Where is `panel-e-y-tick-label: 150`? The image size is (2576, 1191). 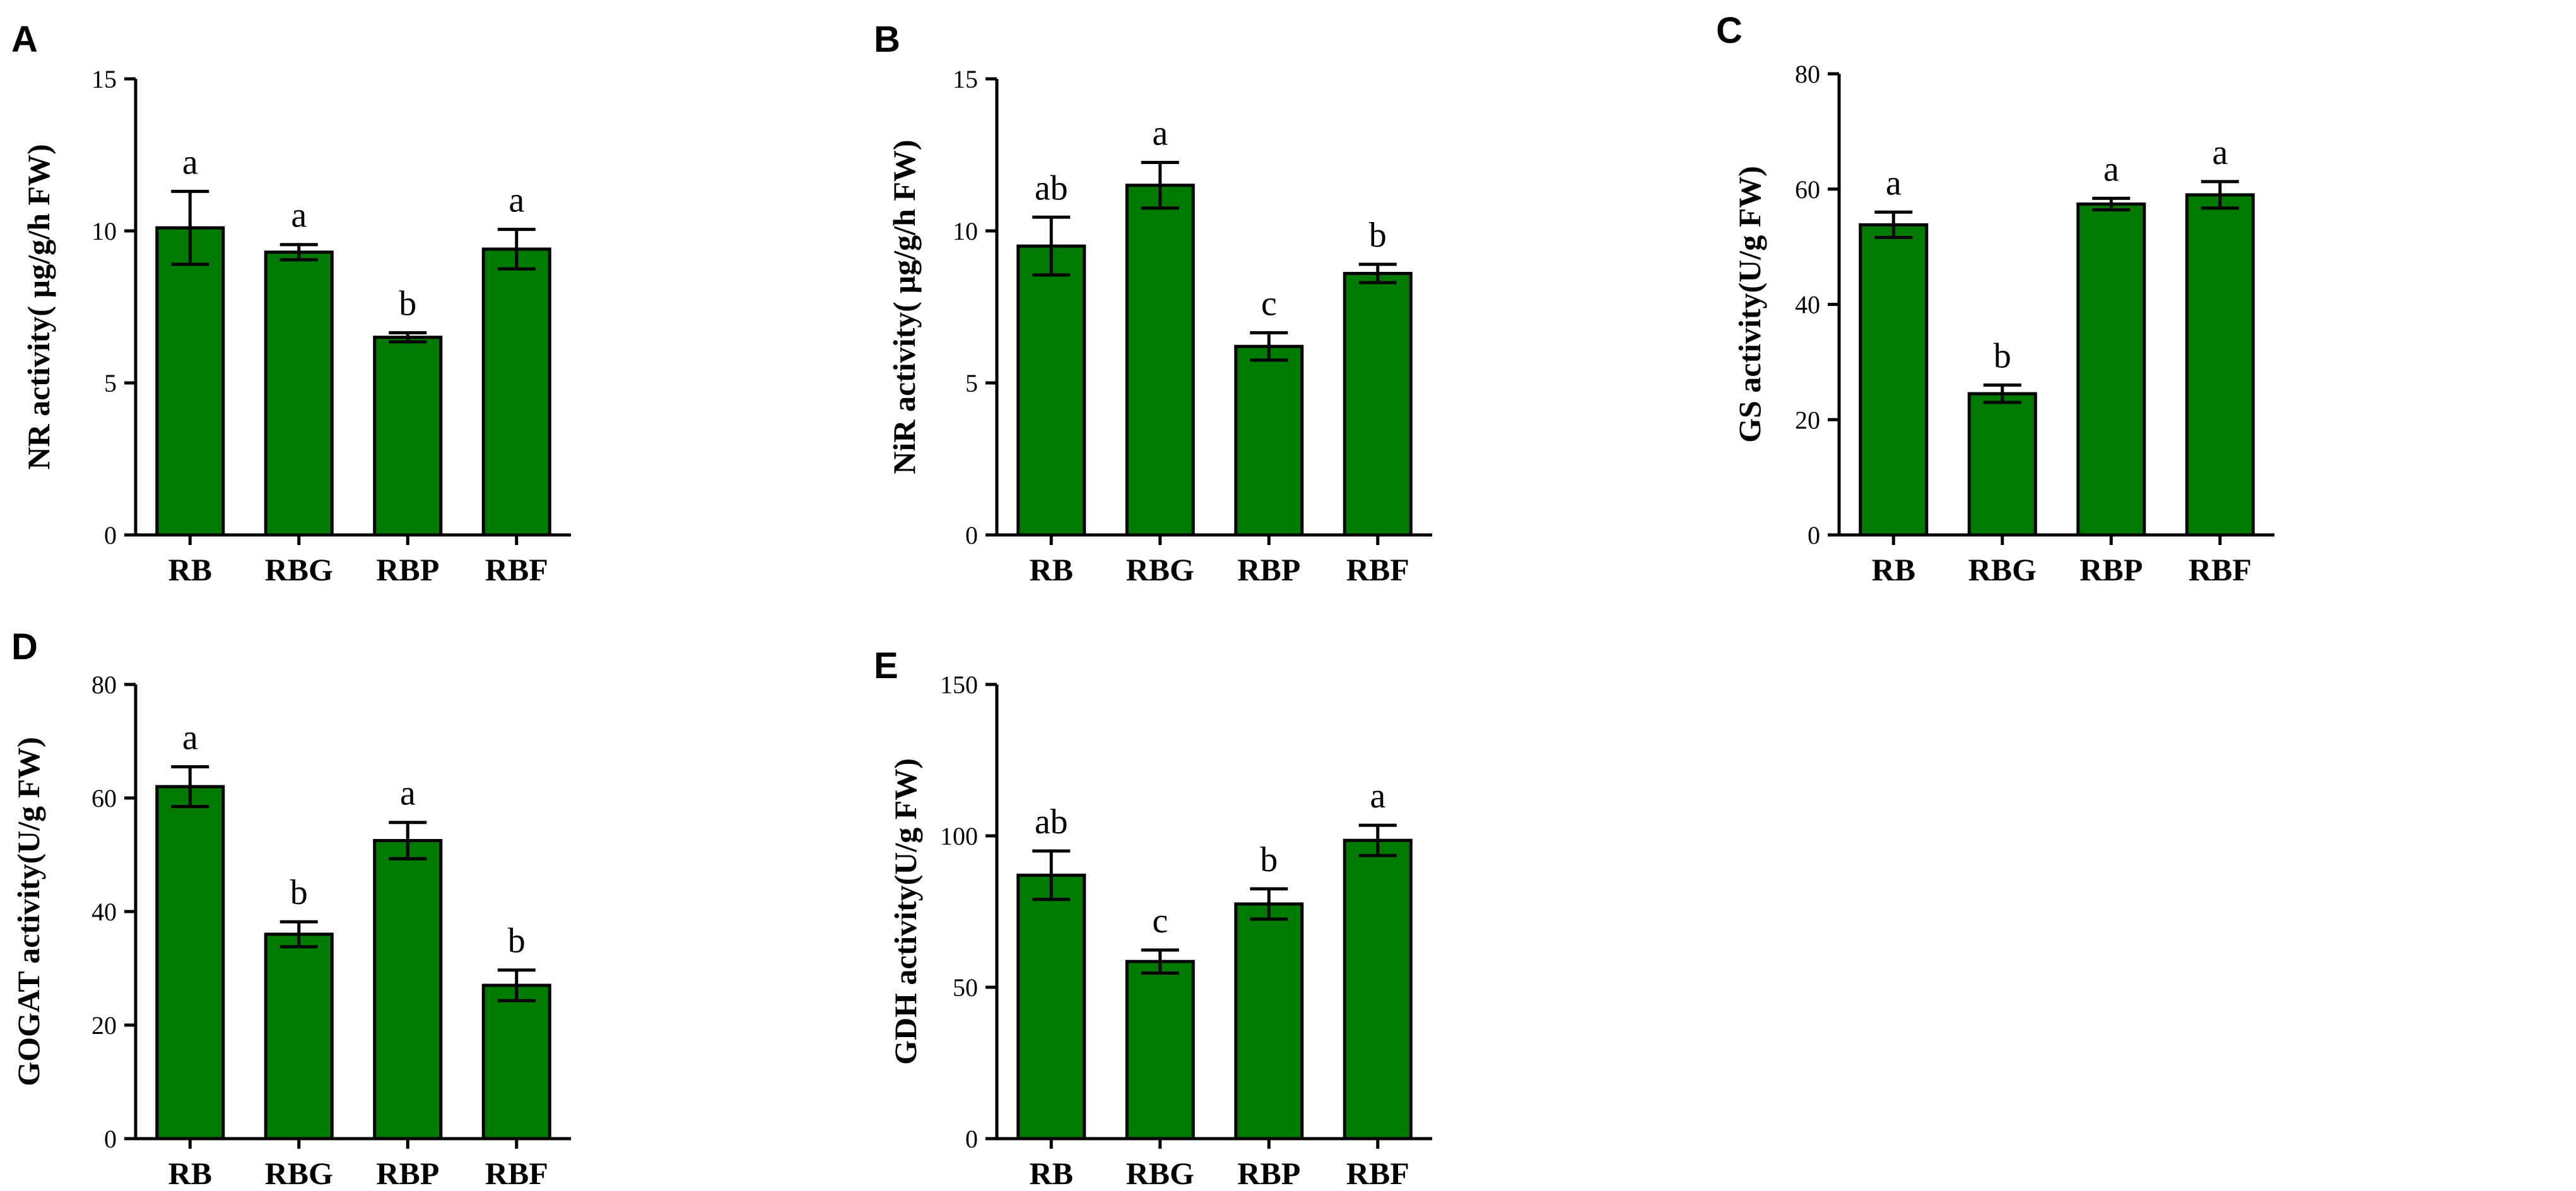
panel-e-y-tick-label: 150 is located at coordinates (959, 685).